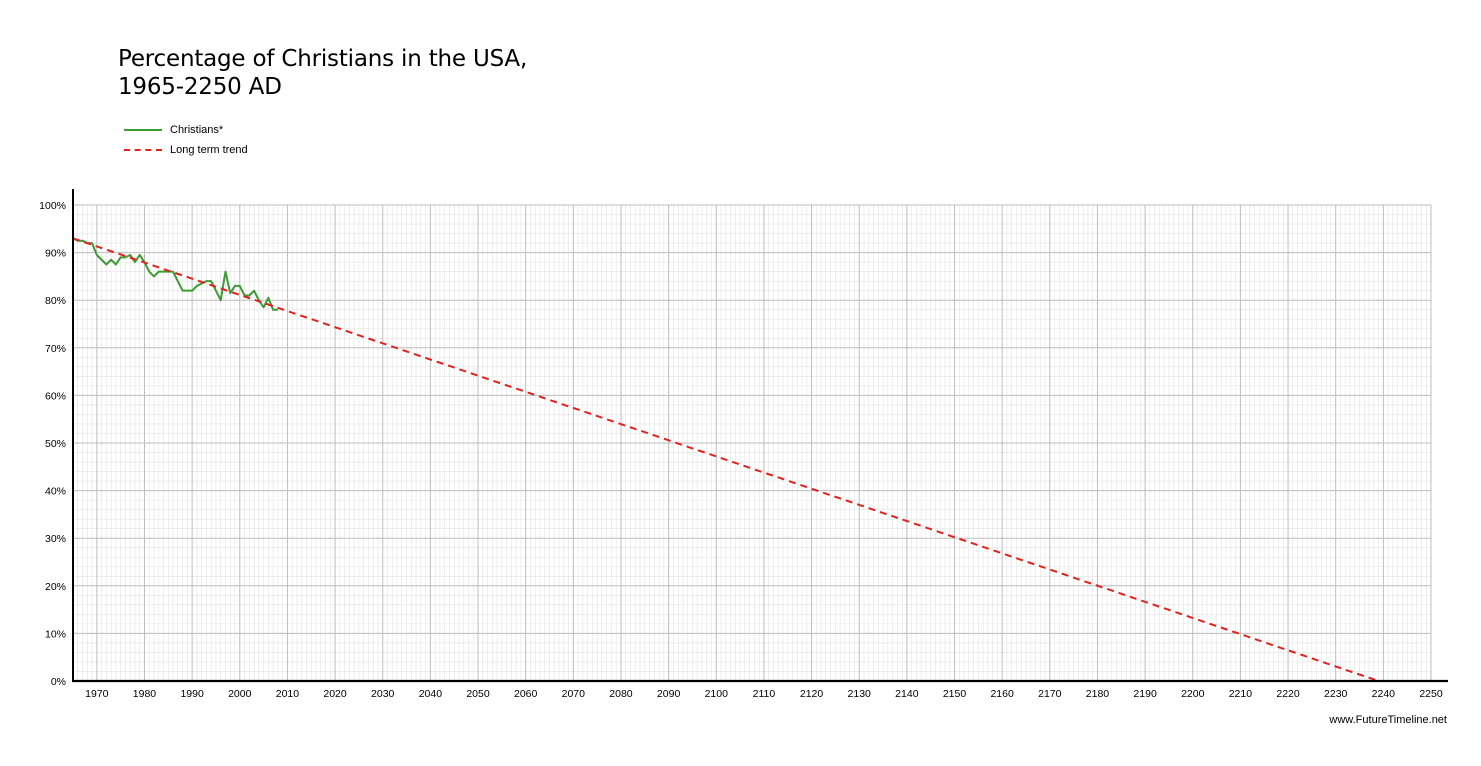  Describe the element at coordinates (52, 206) in the screenshot. I see `y-tick-label: 100%` at that location.